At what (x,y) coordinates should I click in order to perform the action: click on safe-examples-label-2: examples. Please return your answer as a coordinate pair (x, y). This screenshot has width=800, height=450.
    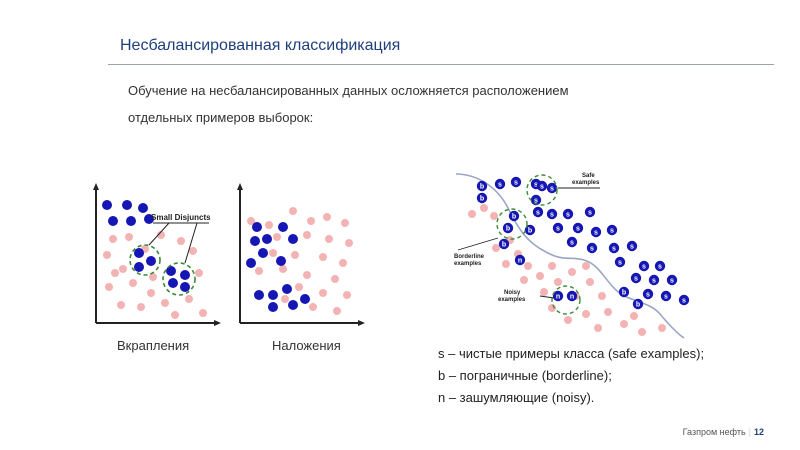
    Looking at the image, I should click on (586, 183).